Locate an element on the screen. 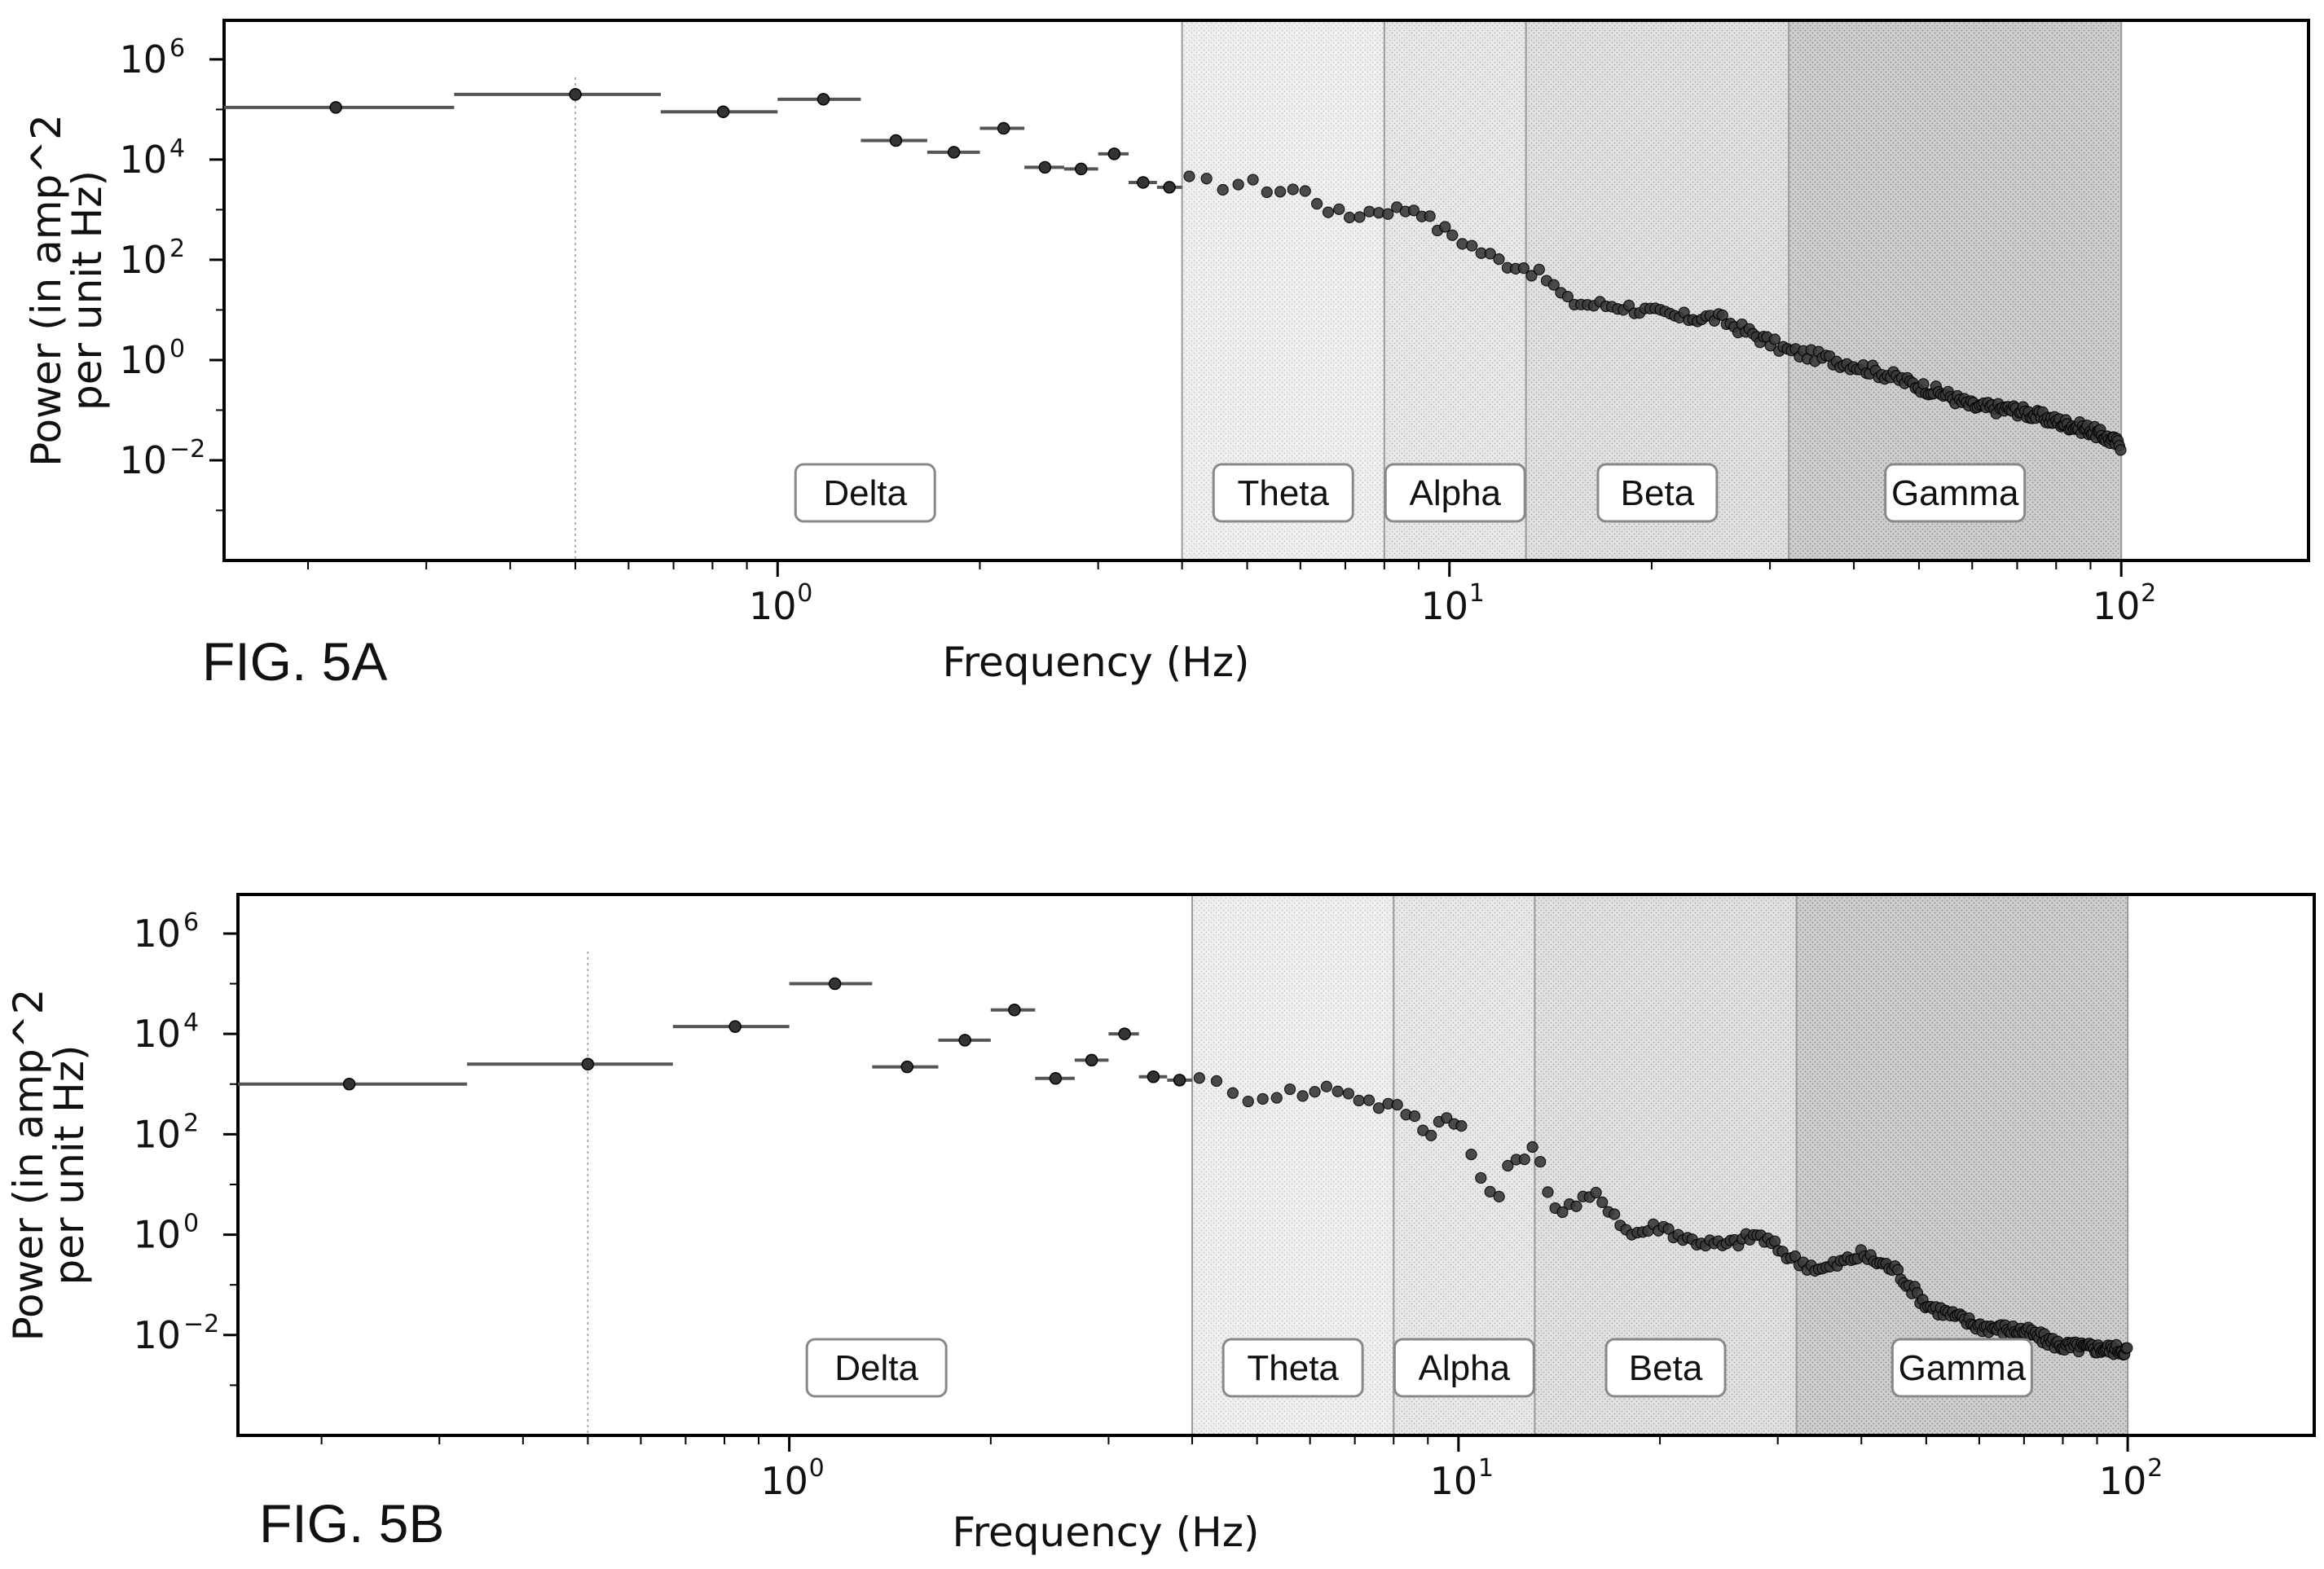  y-tick-exponent: −2 is located at coordinates (187, 449).